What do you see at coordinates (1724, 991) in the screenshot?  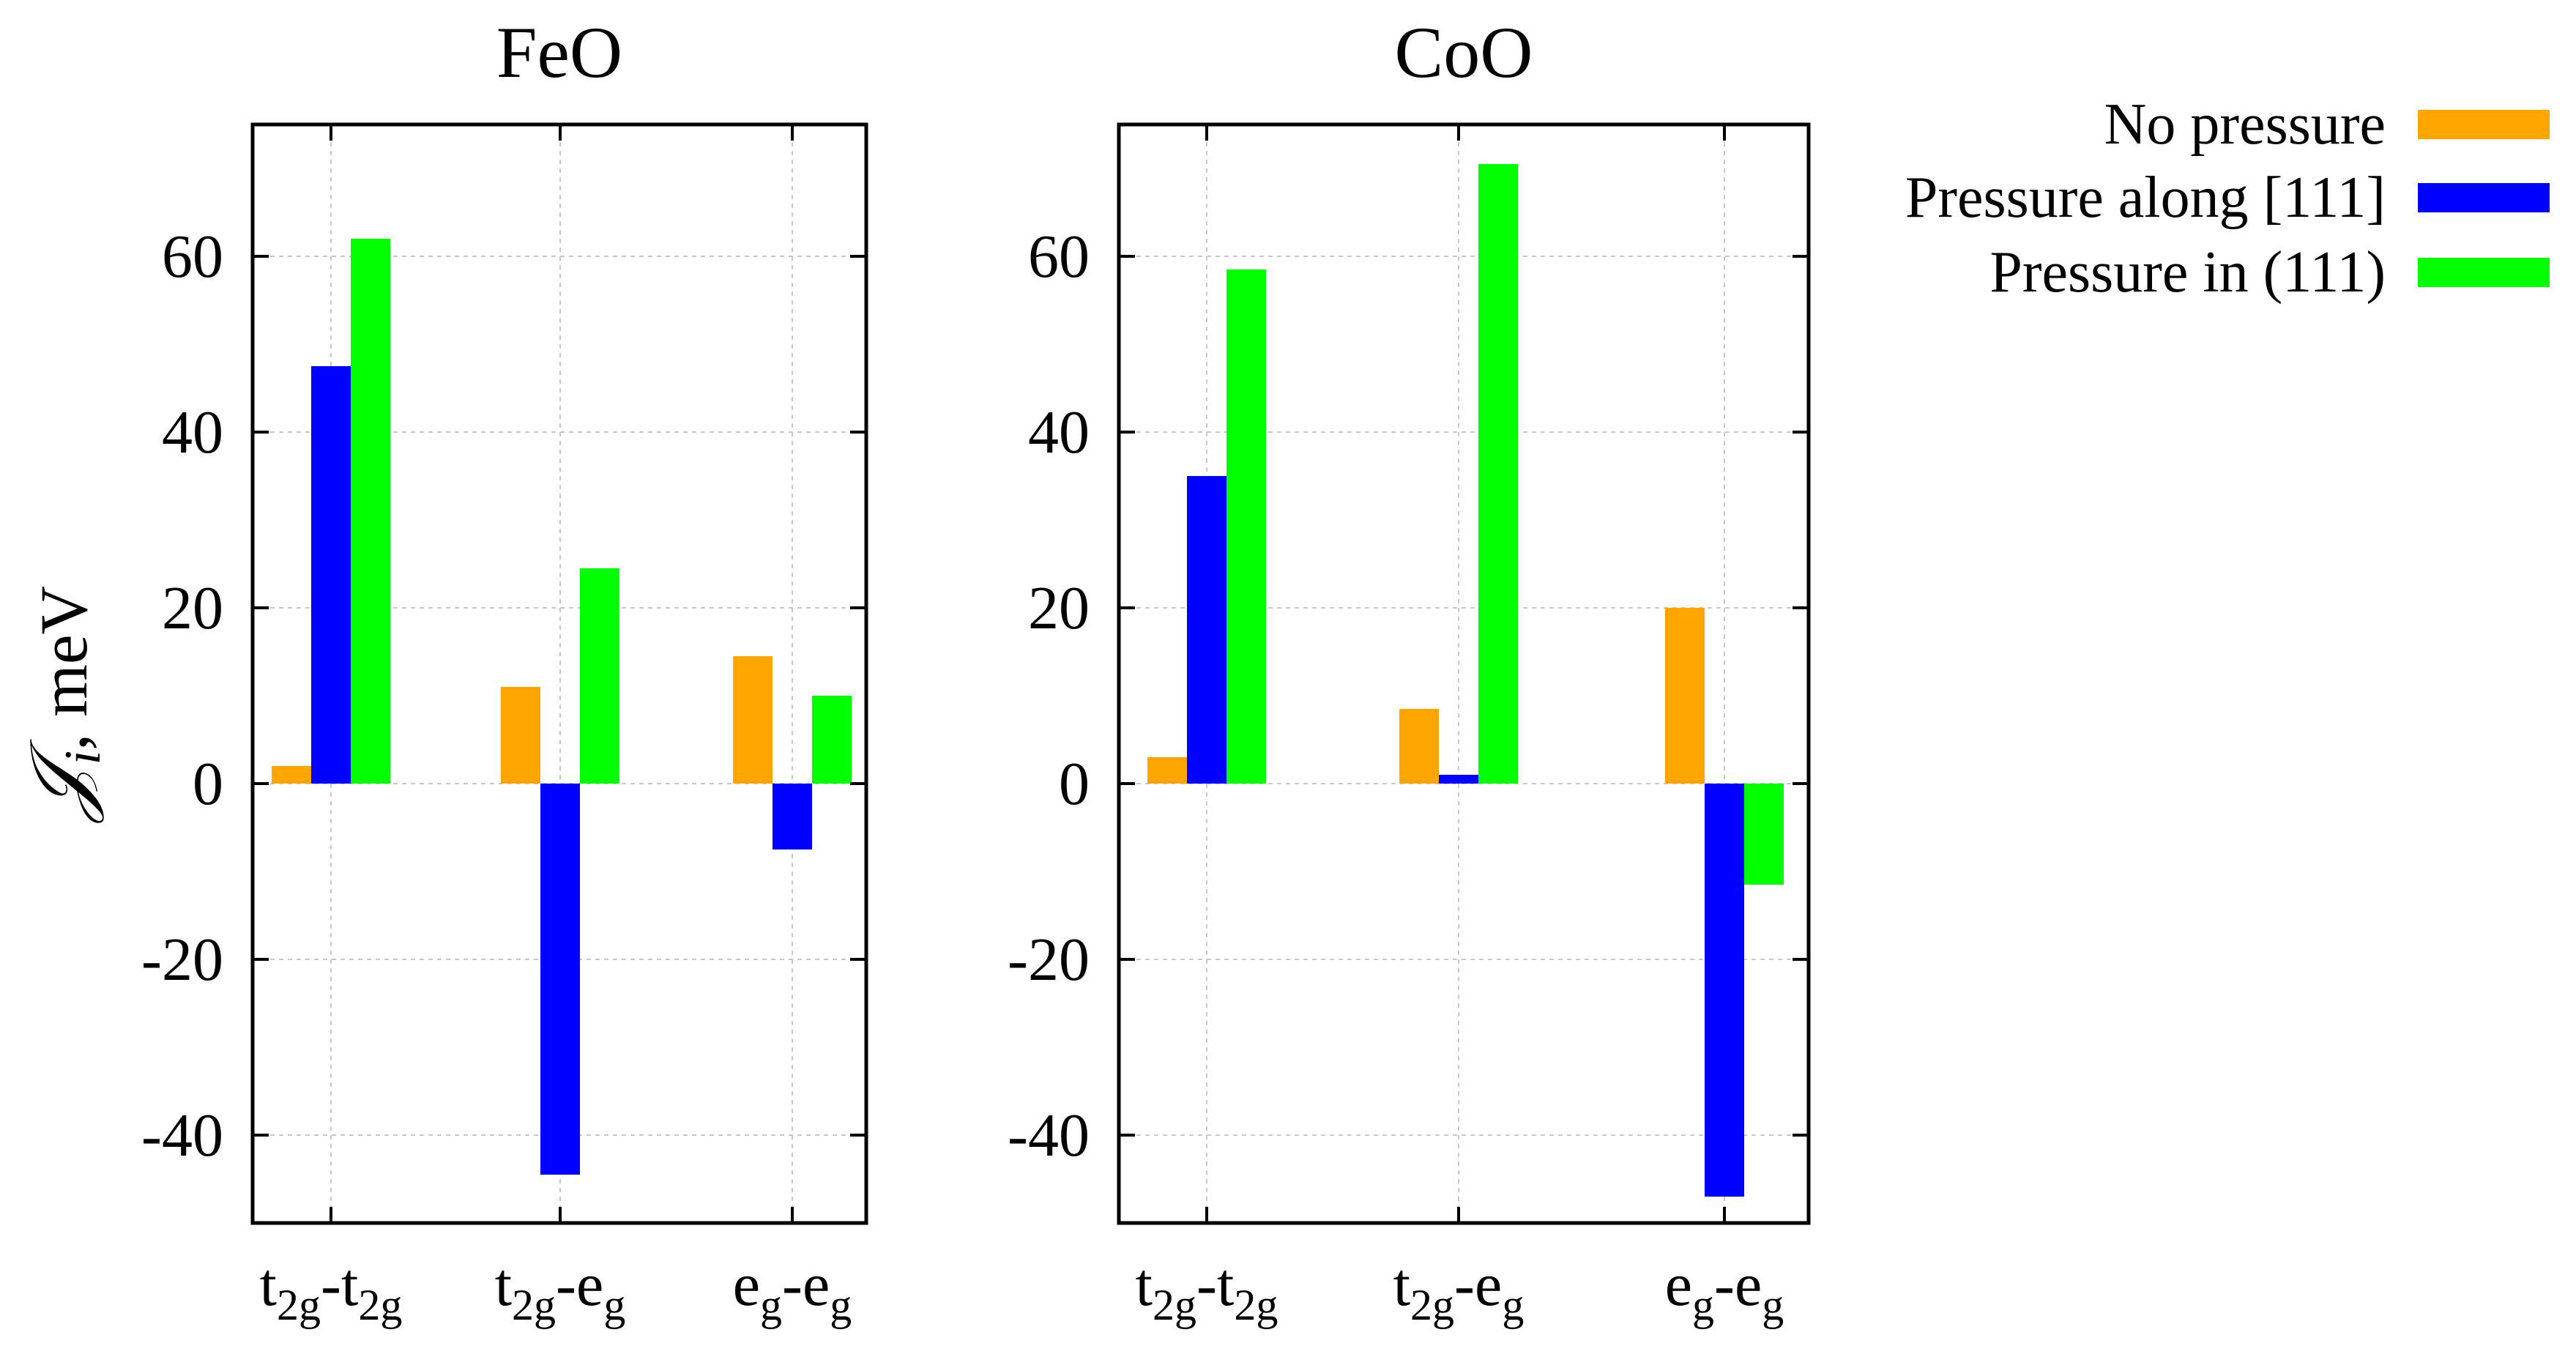 I see `bar-coo-eg-eg-s1` at bounding box center [1724, 991].